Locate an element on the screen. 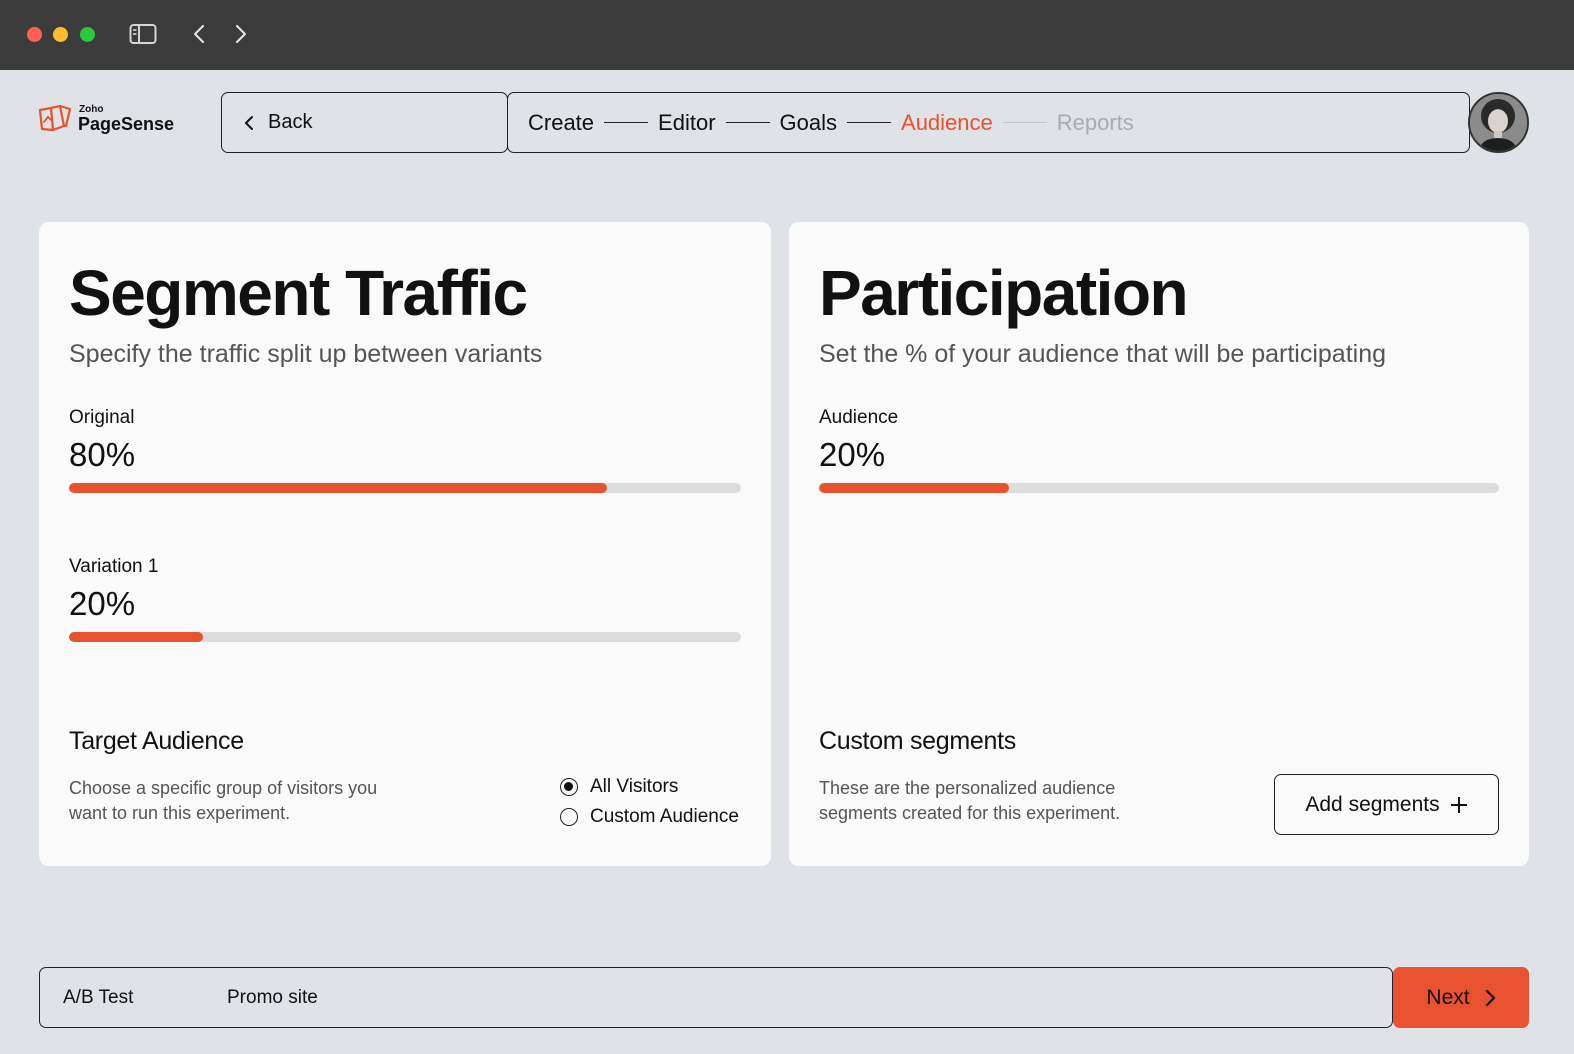 The image size is (1574, 1054). add-segments-button: Add segments is located at coordinates (1386, 804).